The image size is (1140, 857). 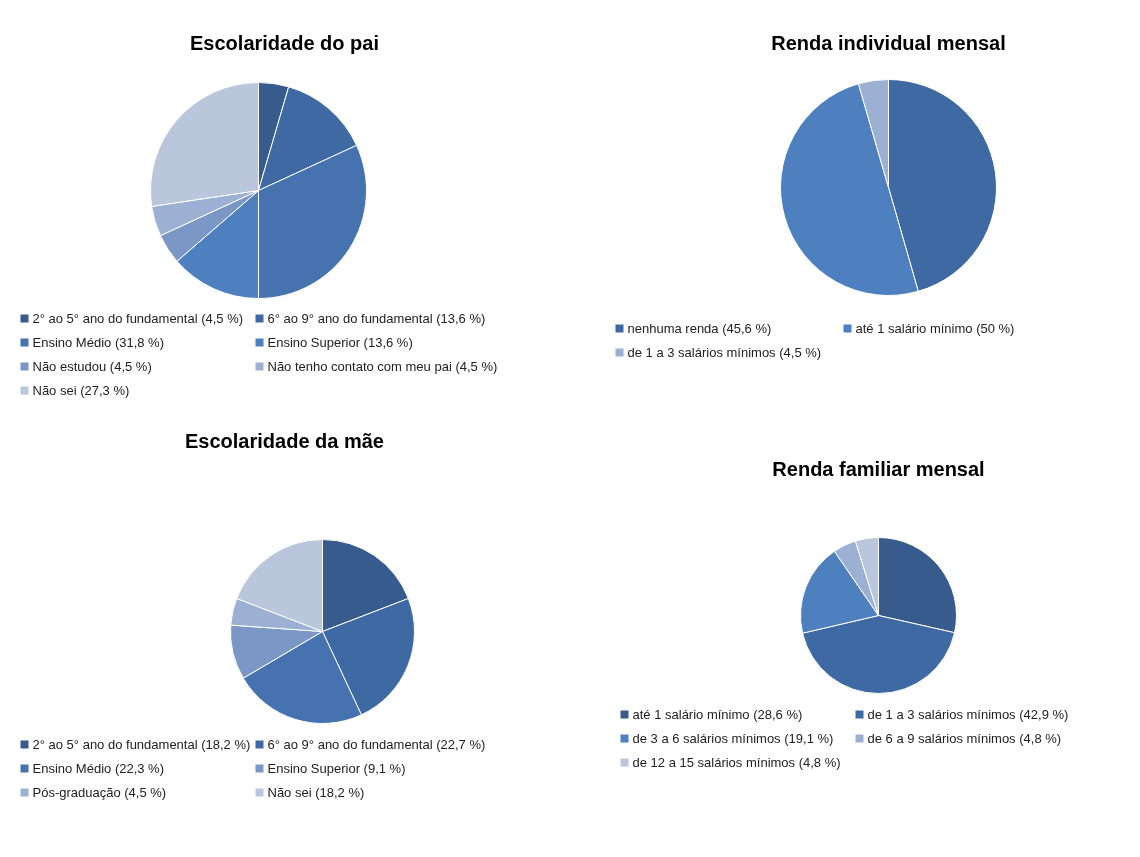 I want to click on chart-title: Escolaridade do pai, so click(x=284, y=42).